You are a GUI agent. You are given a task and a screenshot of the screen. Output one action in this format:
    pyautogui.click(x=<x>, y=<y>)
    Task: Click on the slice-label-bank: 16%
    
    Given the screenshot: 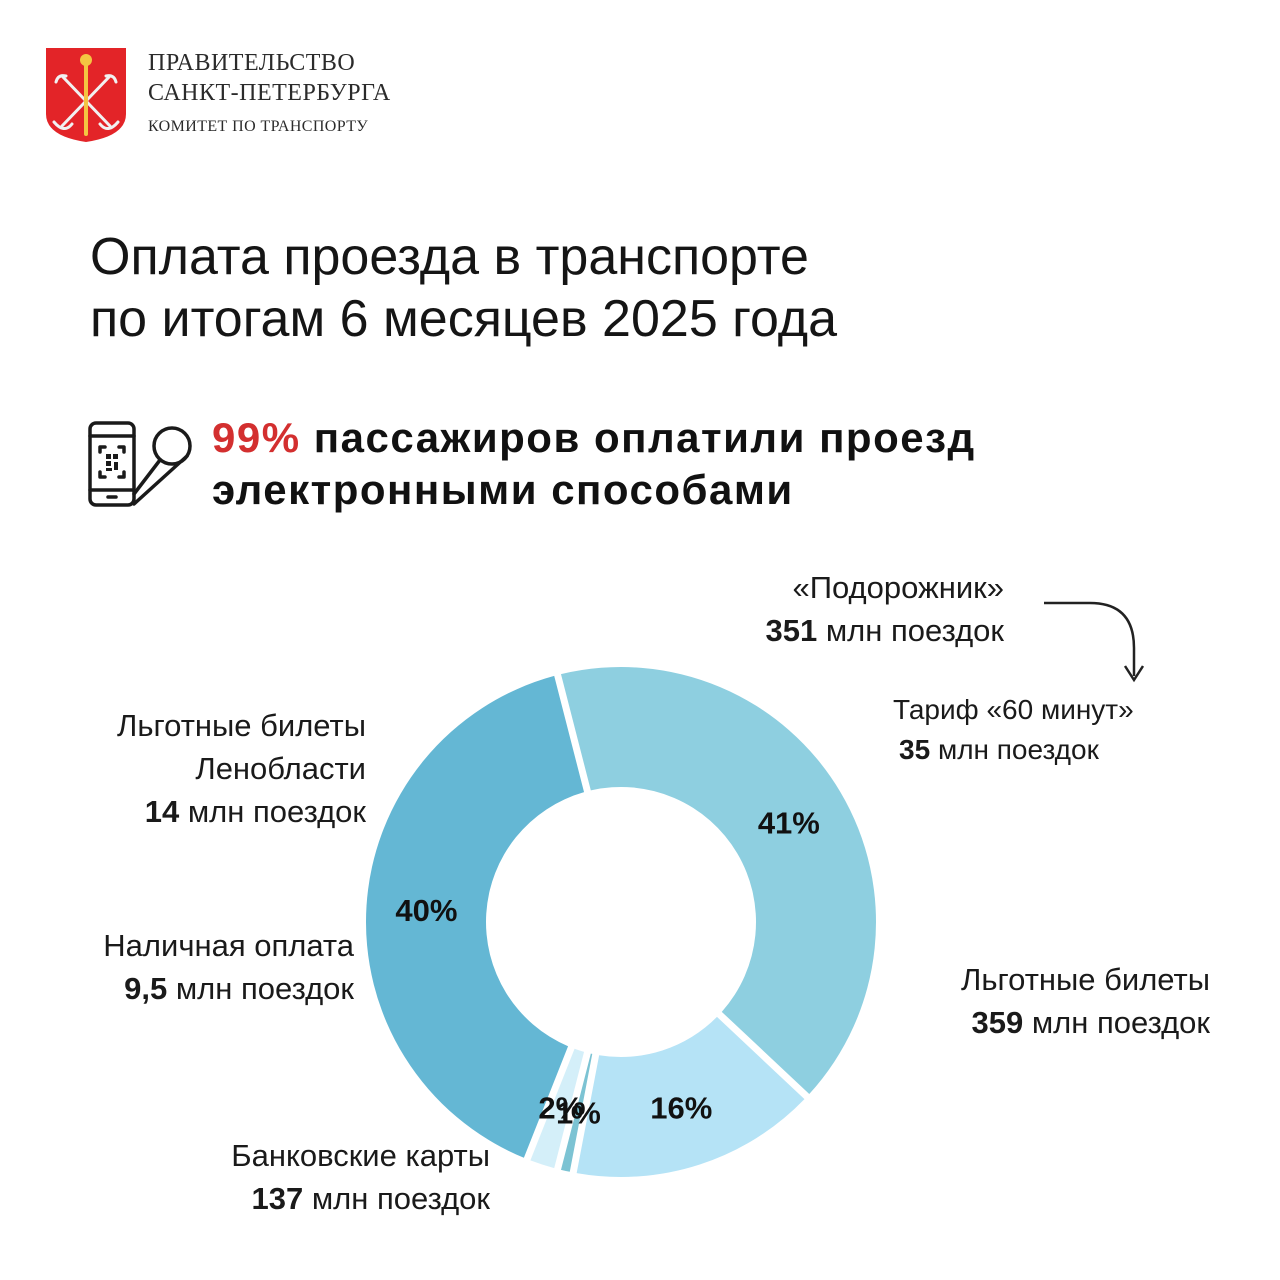 What is the action you would take?
    pyautogui.click(x=681, y=1107)
    